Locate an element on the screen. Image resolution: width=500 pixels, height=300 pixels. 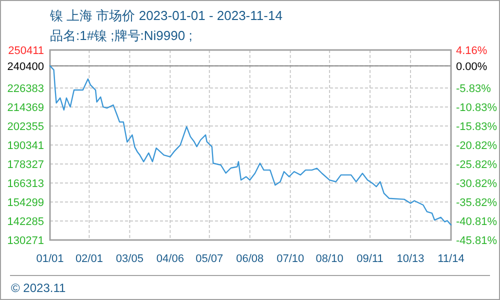
y2-tick-label: -20.82% is located at coordinates (477, 146).